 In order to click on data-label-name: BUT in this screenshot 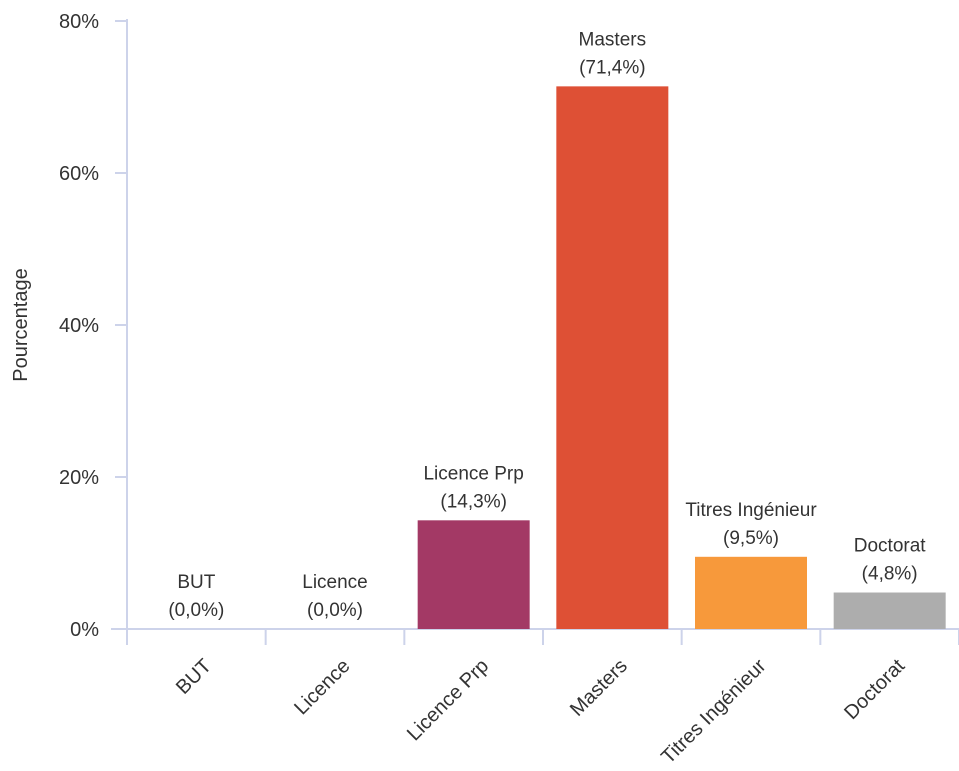, I will do `click(196, 582)`.